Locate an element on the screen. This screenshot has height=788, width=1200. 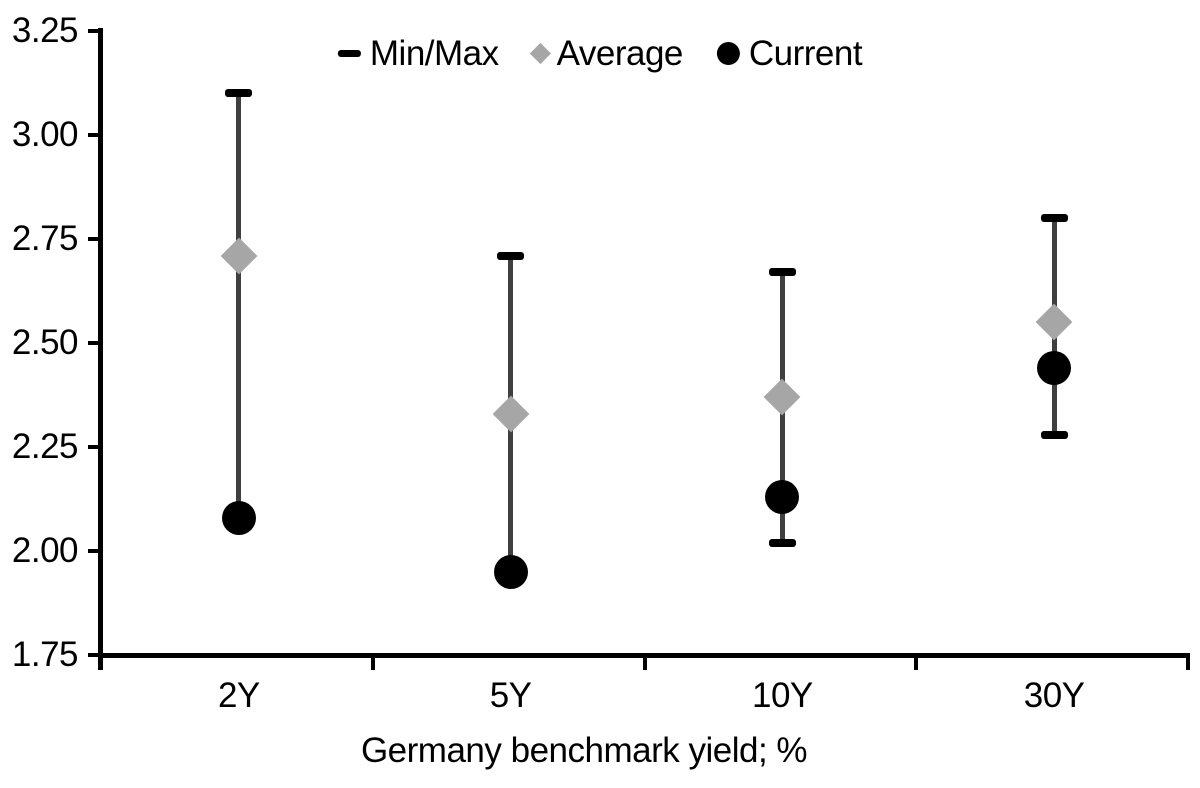
dash-legend-icon is located at coordinates (349, 53).